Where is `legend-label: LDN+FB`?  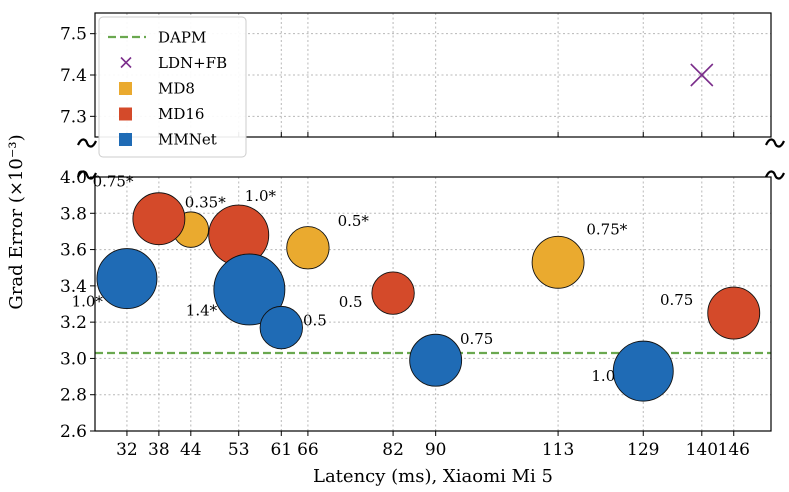
legend-label: LDN+FB is located at coordinates (192, 63).